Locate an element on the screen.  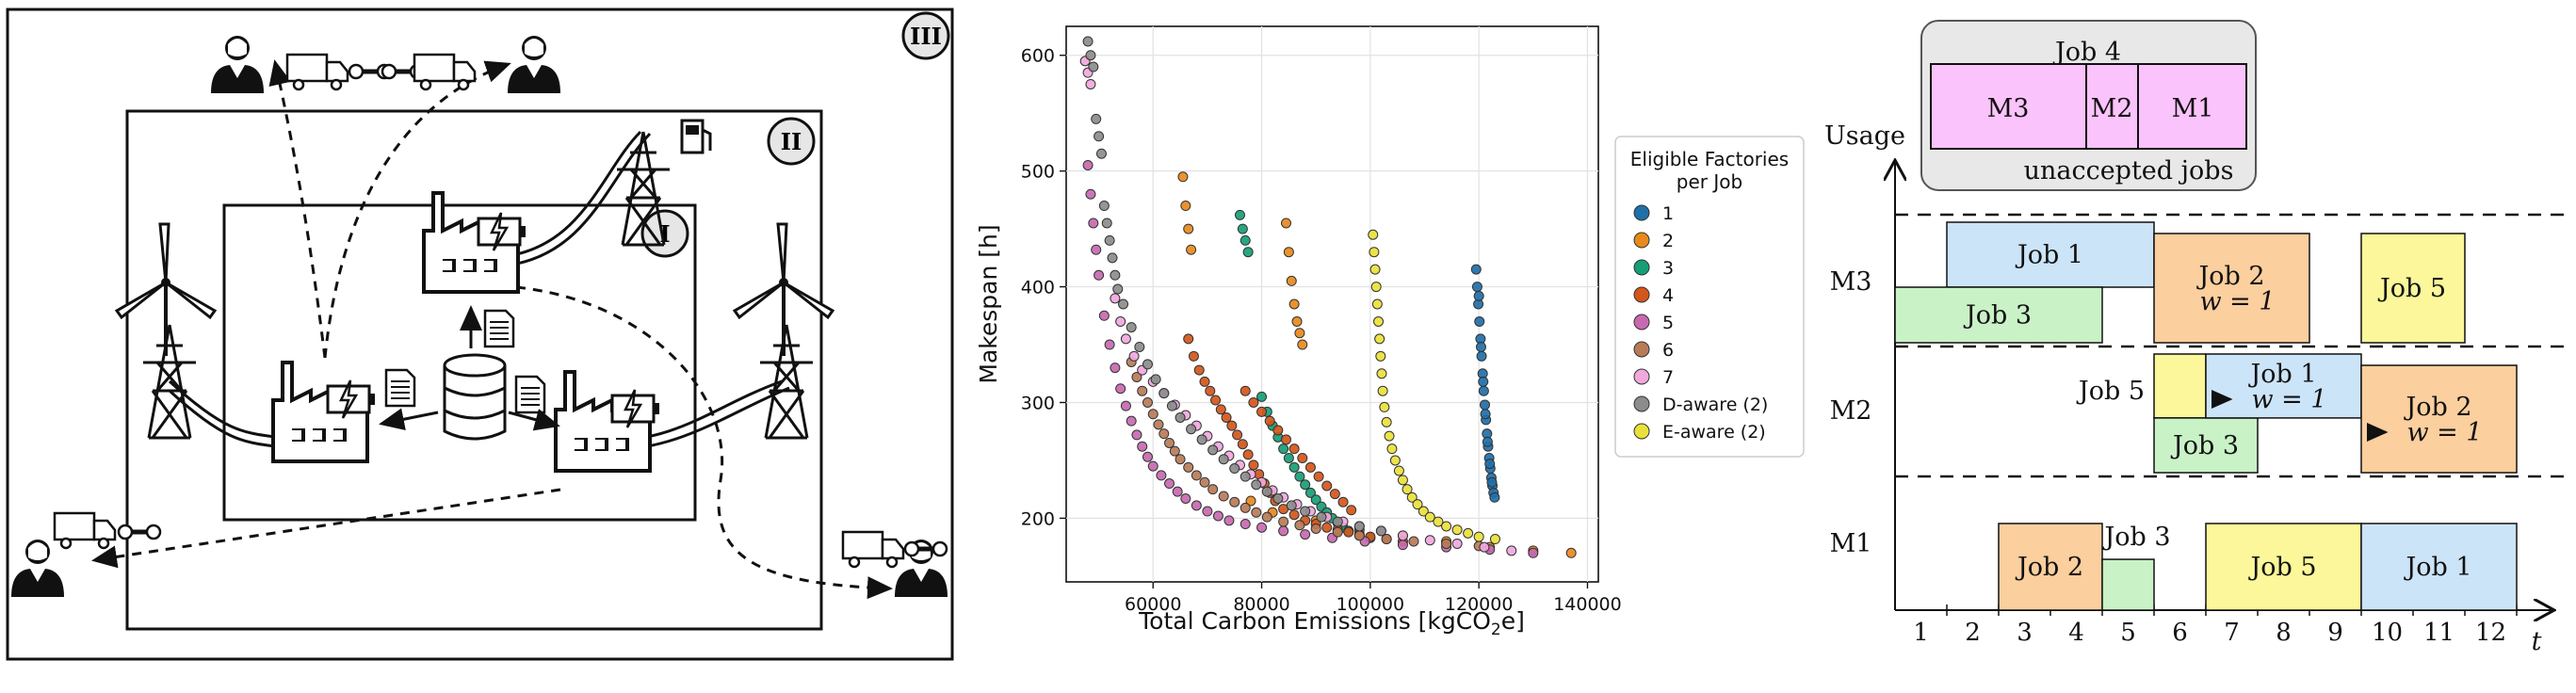
battery-icon is located at coordinates (635, 409).